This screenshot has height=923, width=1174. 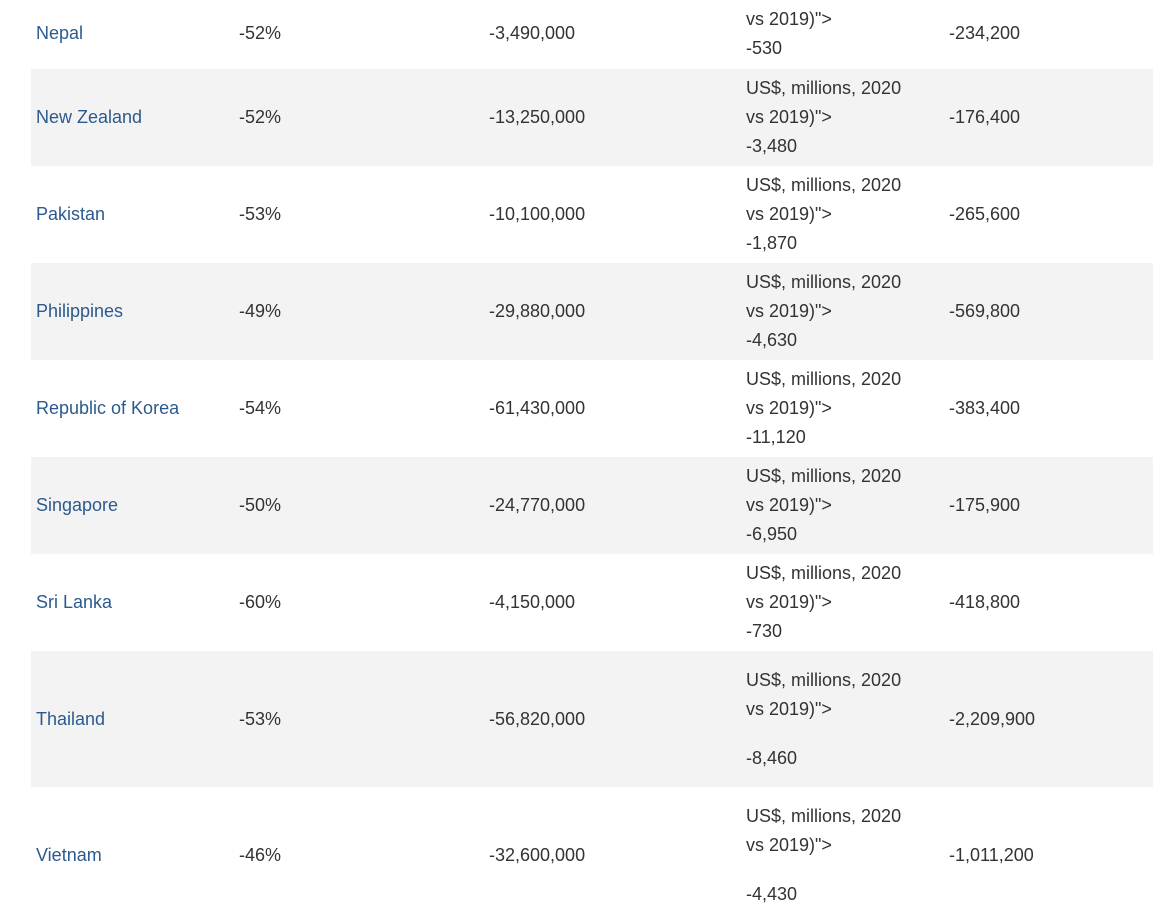 What do you see at coordinates (842, 311) in the screenshot?
I see `receipts-cell: US$, millions, 2020 vs 2019)"> -4,630` at bounding box center [842, 311].